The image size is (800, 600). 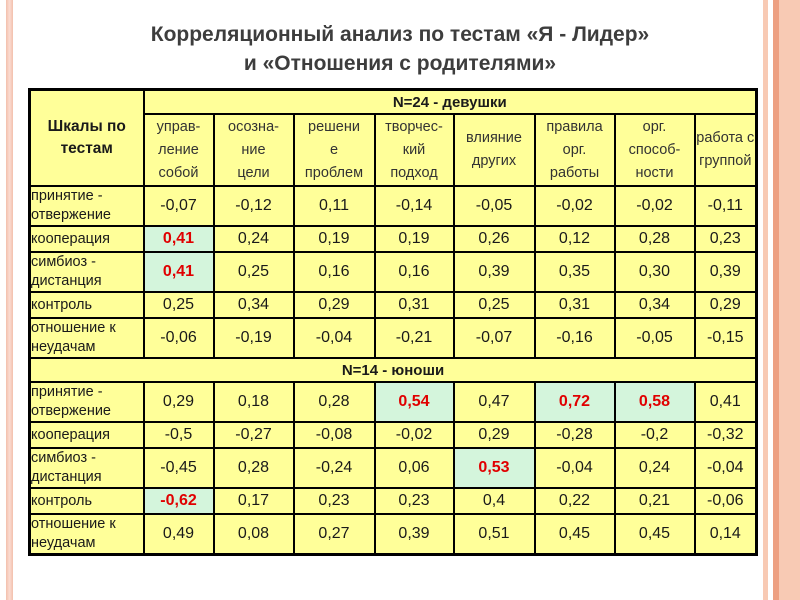 What do you see at coordinates (494, 534) in the screenshot?
I see `value-cell: 0,51` at bounding box center [494, 534].